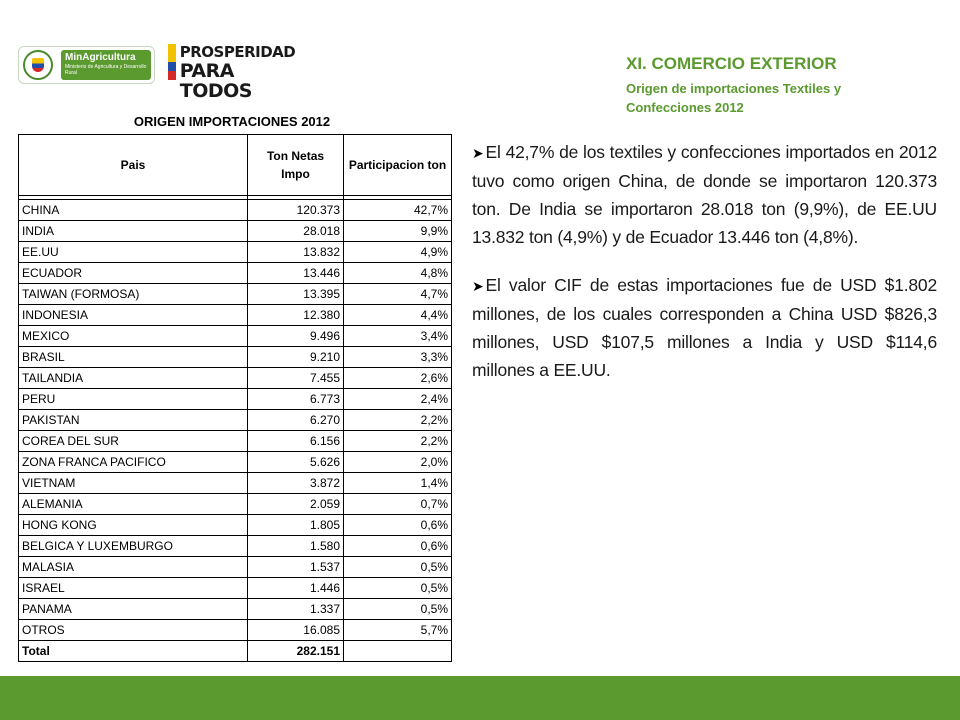 Image resolution: width=960 pixels, height=720 pixels. I want to click on tons-cell: 16.085, so click(295, 630).